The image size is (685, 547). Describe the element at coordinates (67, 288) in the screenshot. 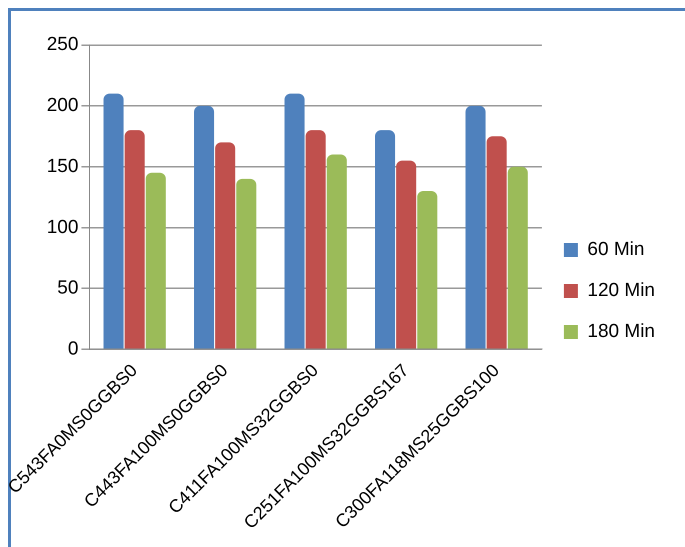

I see `y-tick-label: 50` at that location.